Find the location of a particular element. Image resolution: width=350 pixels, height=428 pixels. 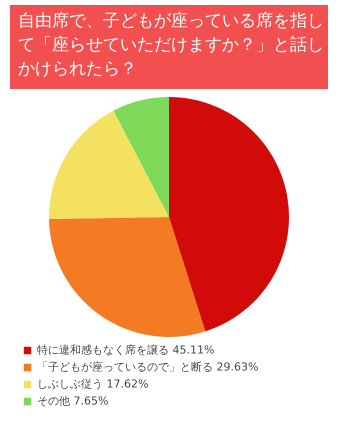

legend-label: 「子どもが座っているので」と断る 29.63% is located at coordinates (147, 367).